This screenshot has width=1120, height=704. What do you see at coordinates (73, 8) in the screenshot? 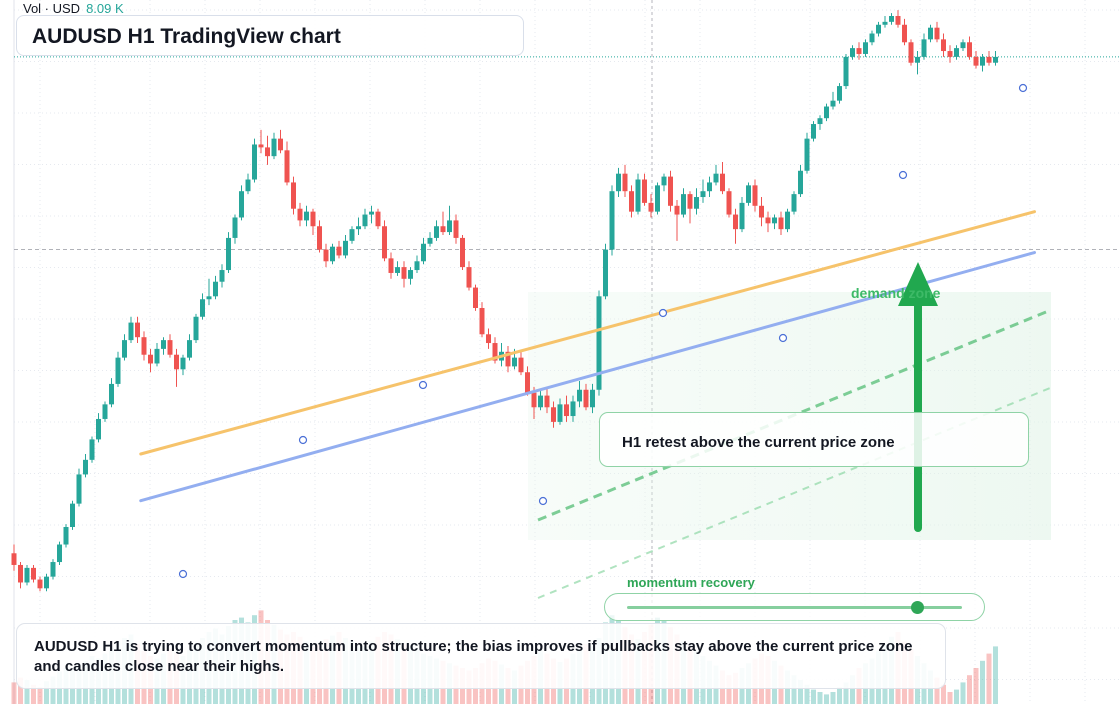
I see `volume-legend: Vol · USD 8.09 K` at bounding box center [73, 8].